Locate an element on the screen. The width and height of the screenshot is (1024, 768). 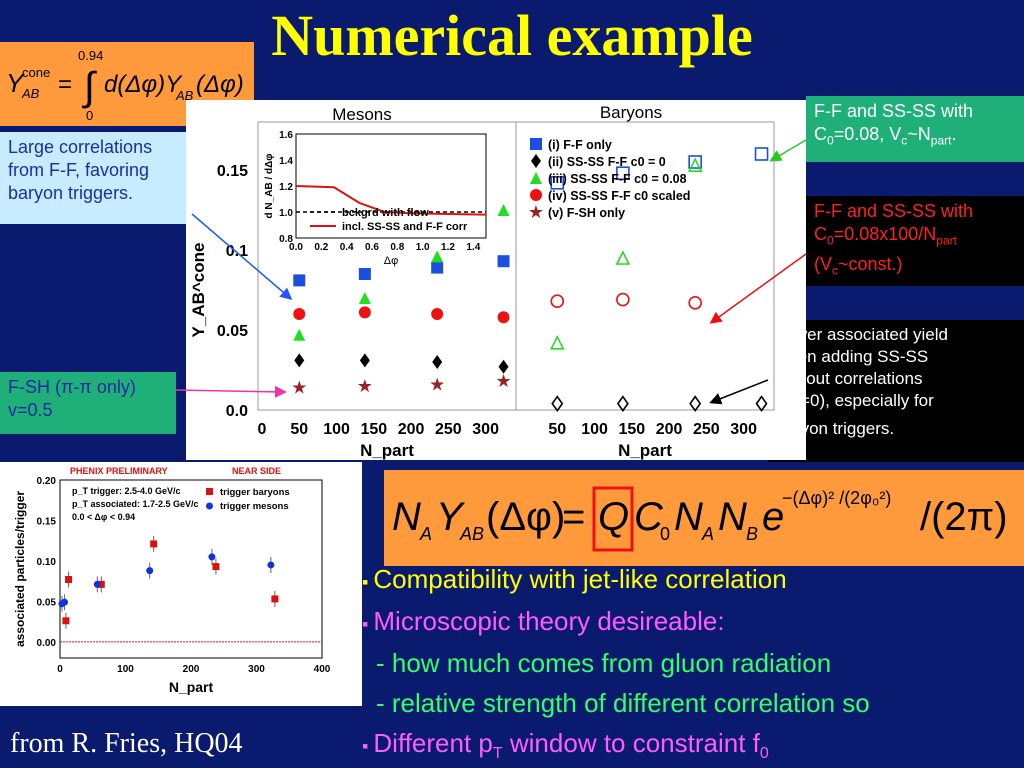
y-axis-label: Y_AB^cone is located at coordinates (198, 290).